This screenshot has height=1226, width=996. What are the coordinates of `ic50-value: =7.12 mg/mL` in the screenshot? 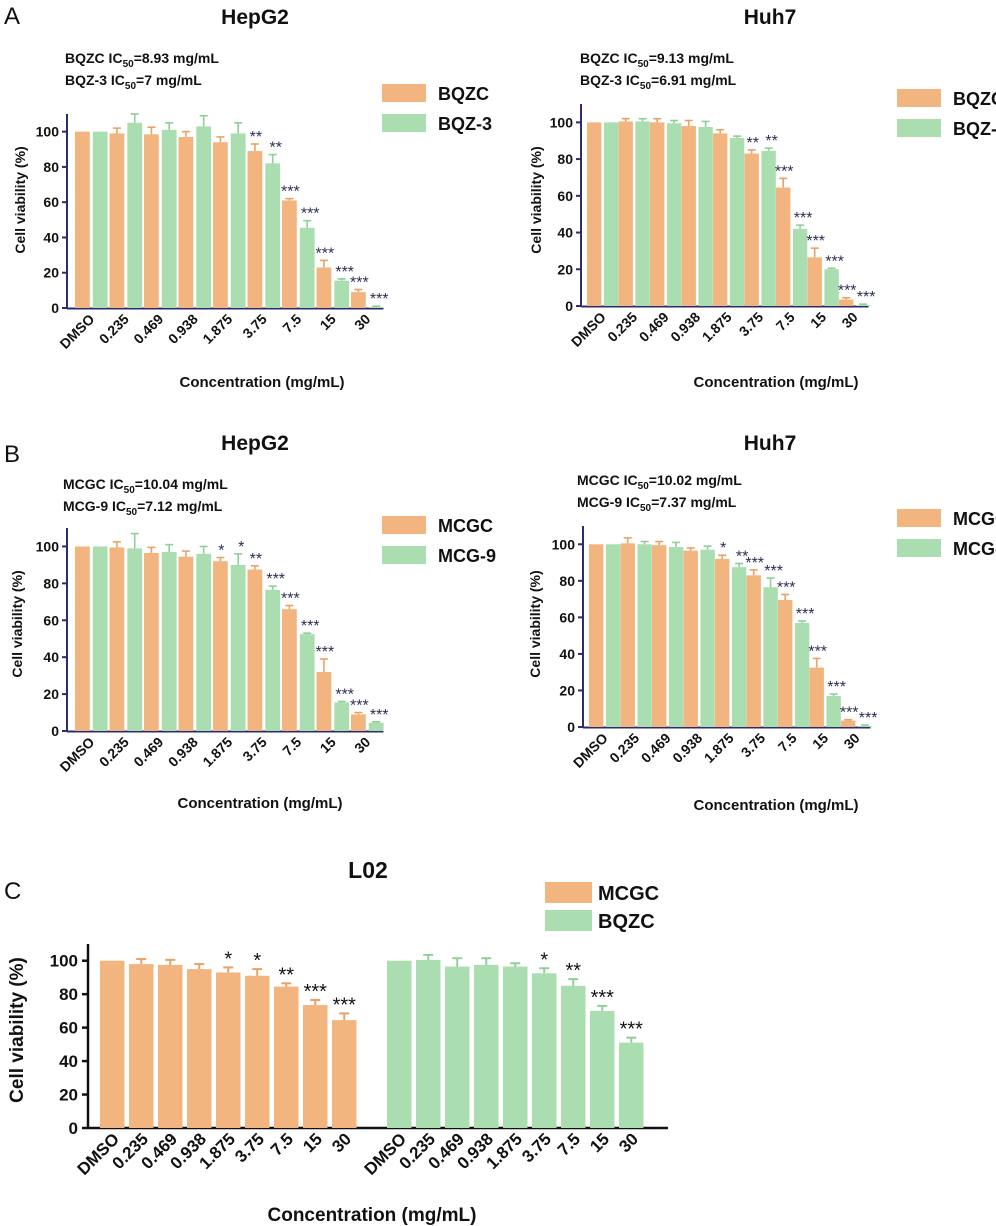 It's located at (180, 506).